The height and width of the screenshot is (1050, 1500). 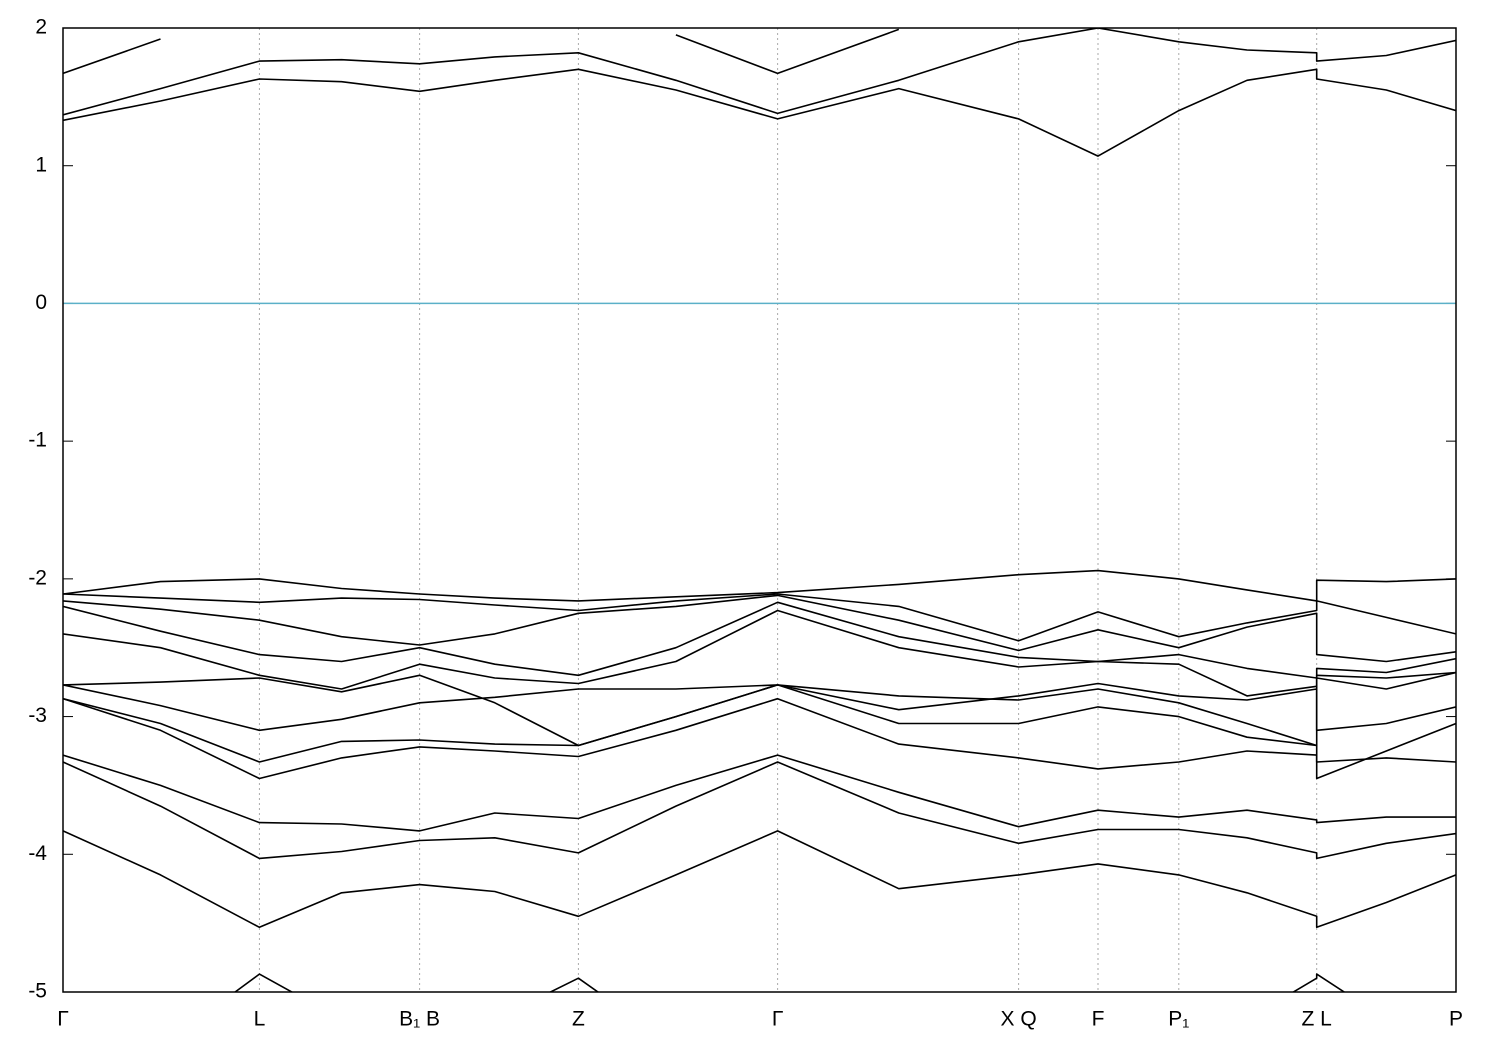 I want to click on x-tick-label: Z L, so click(x=1317, y=1019).